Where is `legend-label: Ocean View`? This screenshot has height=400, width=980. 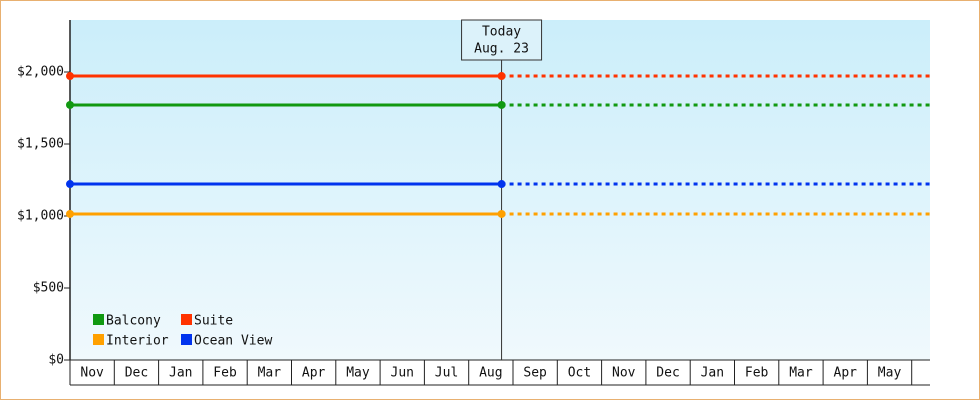
legend-label: Ocean View is located at coordinates (233, 341).